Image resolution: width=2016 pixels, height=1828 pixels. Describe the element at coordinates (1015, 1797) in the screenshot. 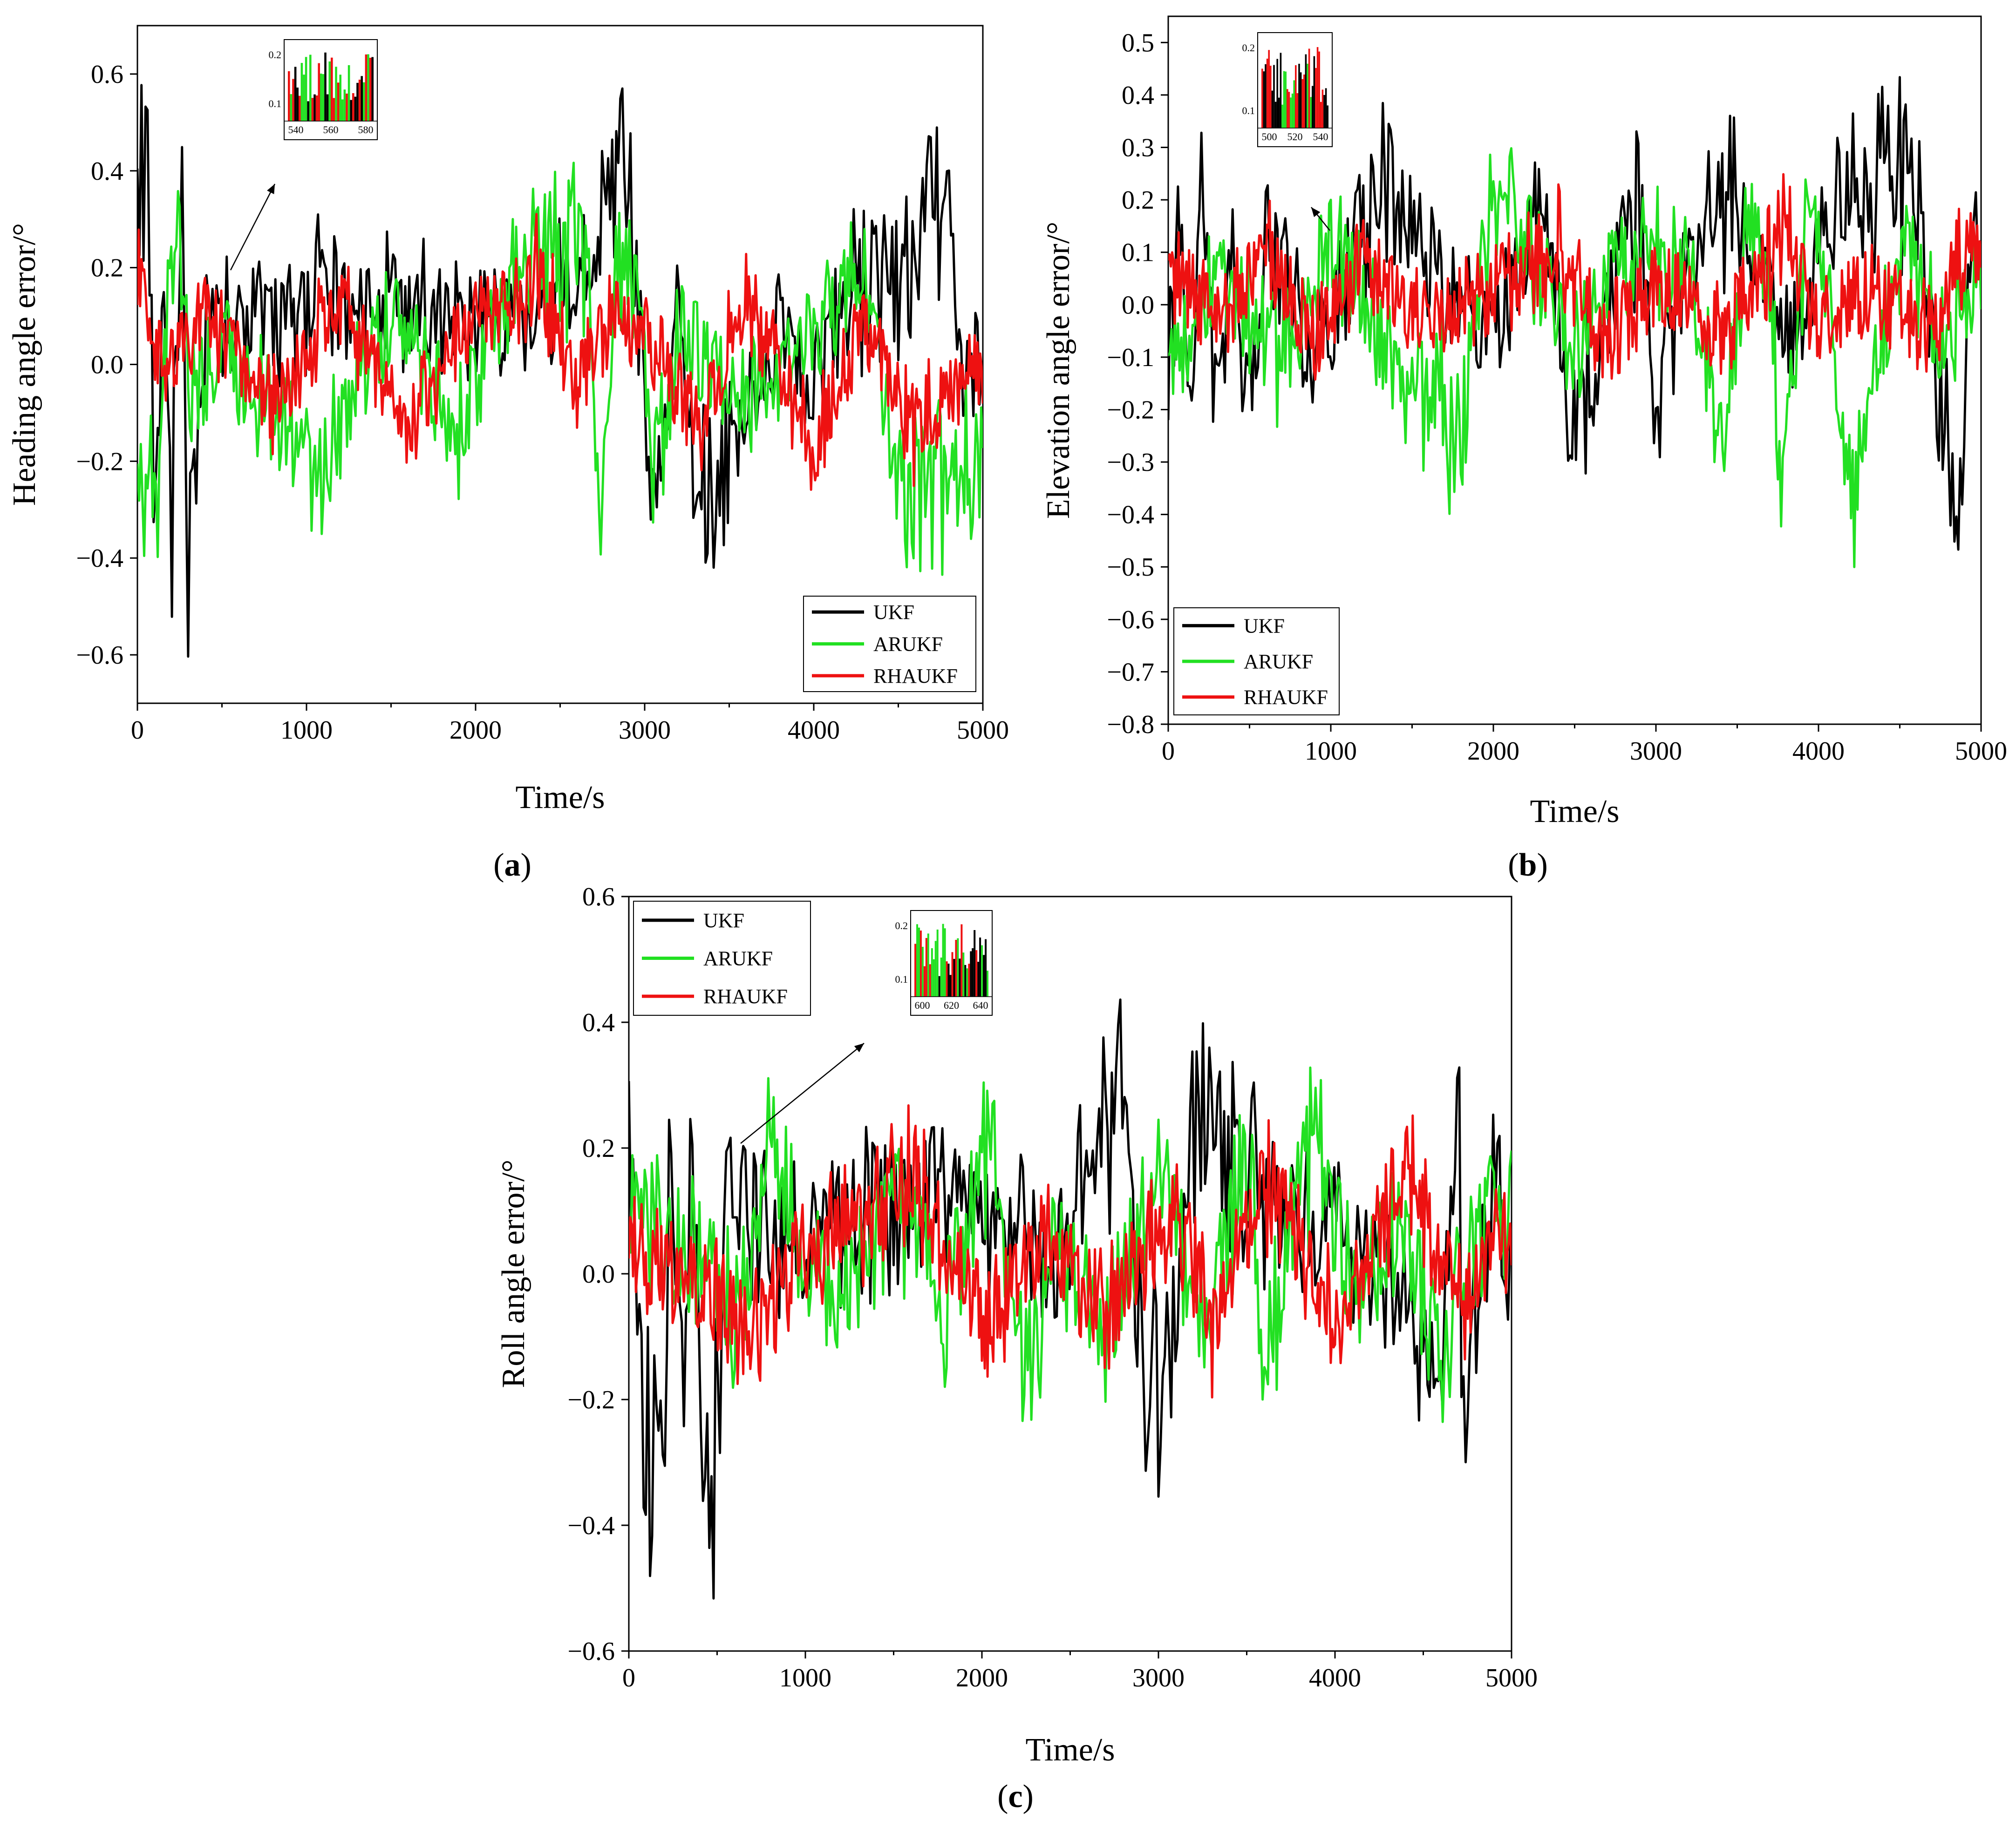

I see `panel-caption: (c)` at that location.